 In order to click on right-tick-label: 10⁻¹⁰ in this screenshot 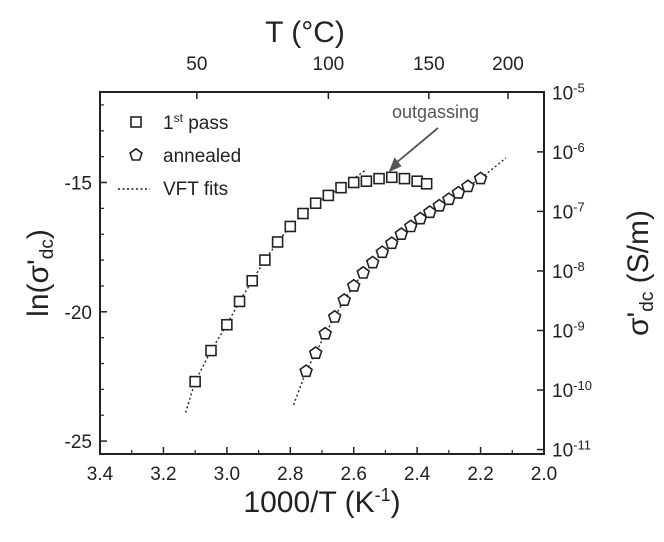, I will do `click(572, 390)`.